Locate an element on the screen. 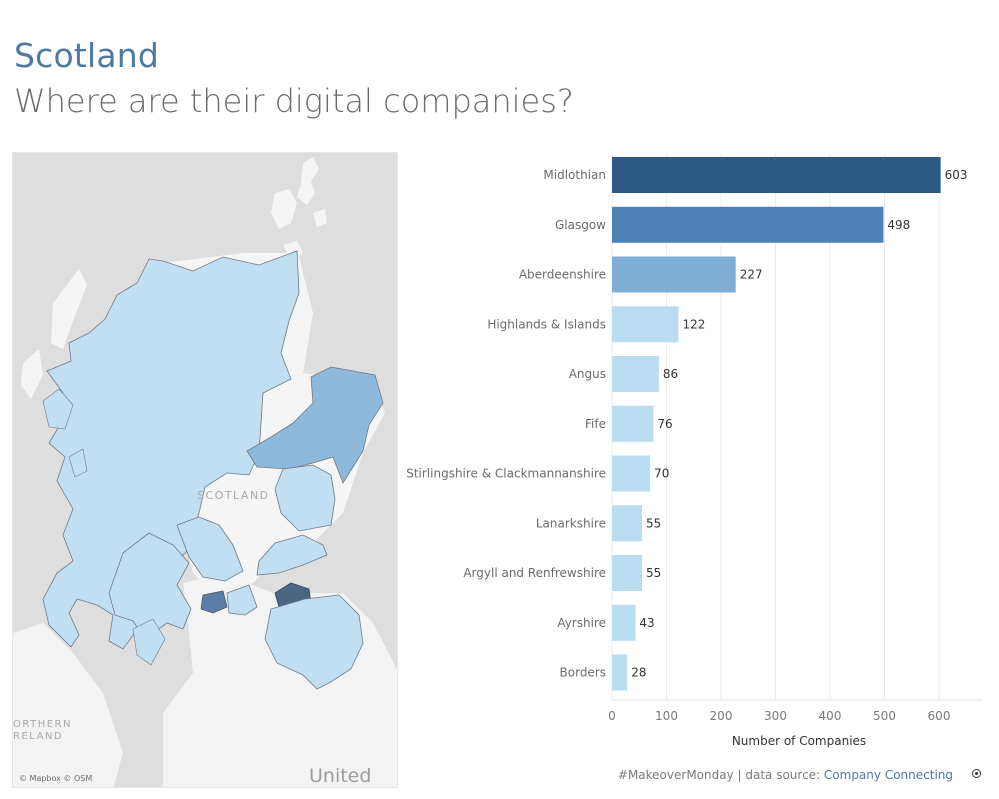 This screenshot has height=799, width=999. category-label: Stirlingshire & Clackmannanshire is located at coordinates (506, 474).